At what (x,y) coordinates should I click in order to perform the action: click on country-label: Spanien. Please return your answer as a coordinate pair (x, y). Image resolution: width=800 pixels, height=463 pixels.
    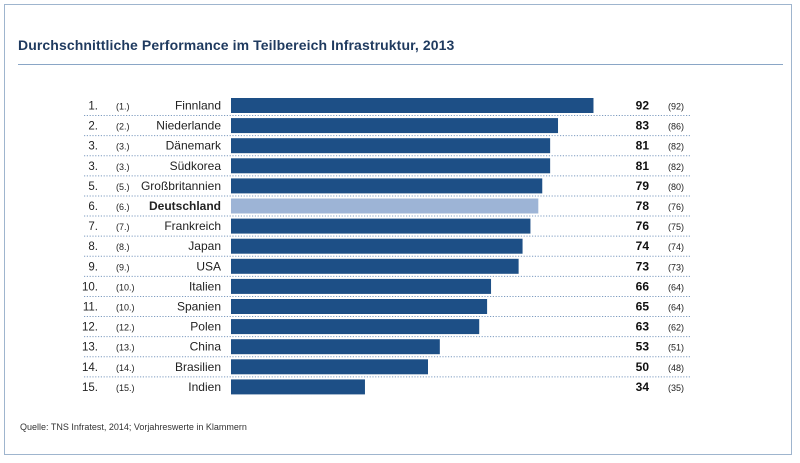
    Looking at the image, I should click on (199, 307).